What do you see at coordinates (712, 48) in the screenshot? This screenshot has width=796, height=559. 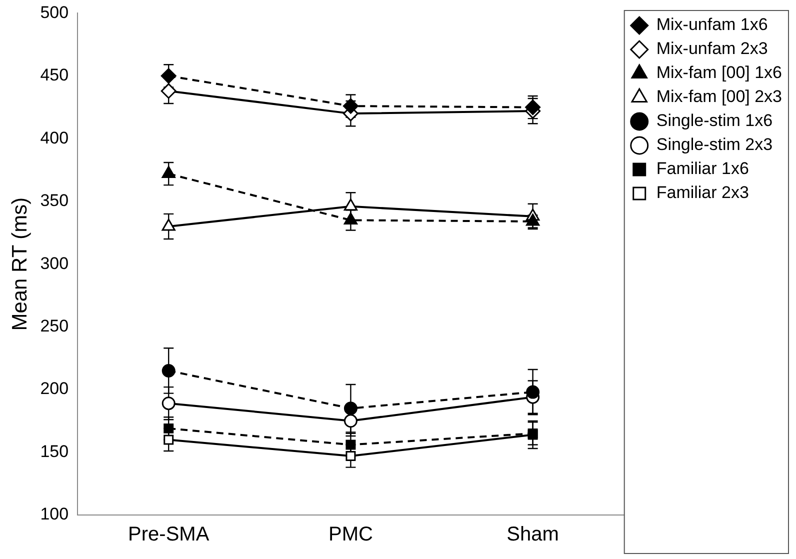 I see `legend-label: Mix-unfam 2x3` at bounding box center [712, 48].